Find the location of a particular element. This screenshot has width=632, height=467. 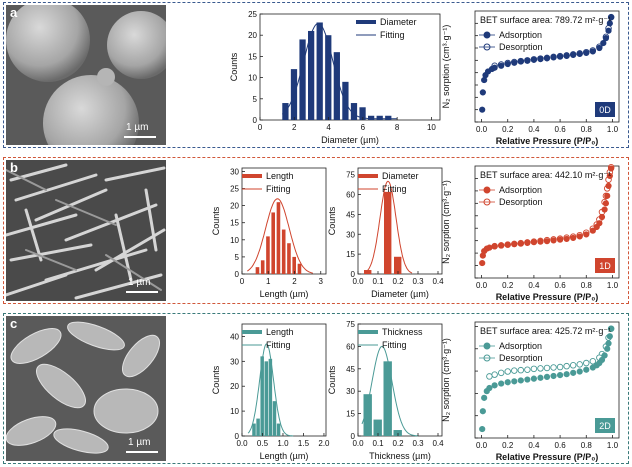

x-axis-label: Relative Pressure (P/P₀) is located at coordinates (547, 141).